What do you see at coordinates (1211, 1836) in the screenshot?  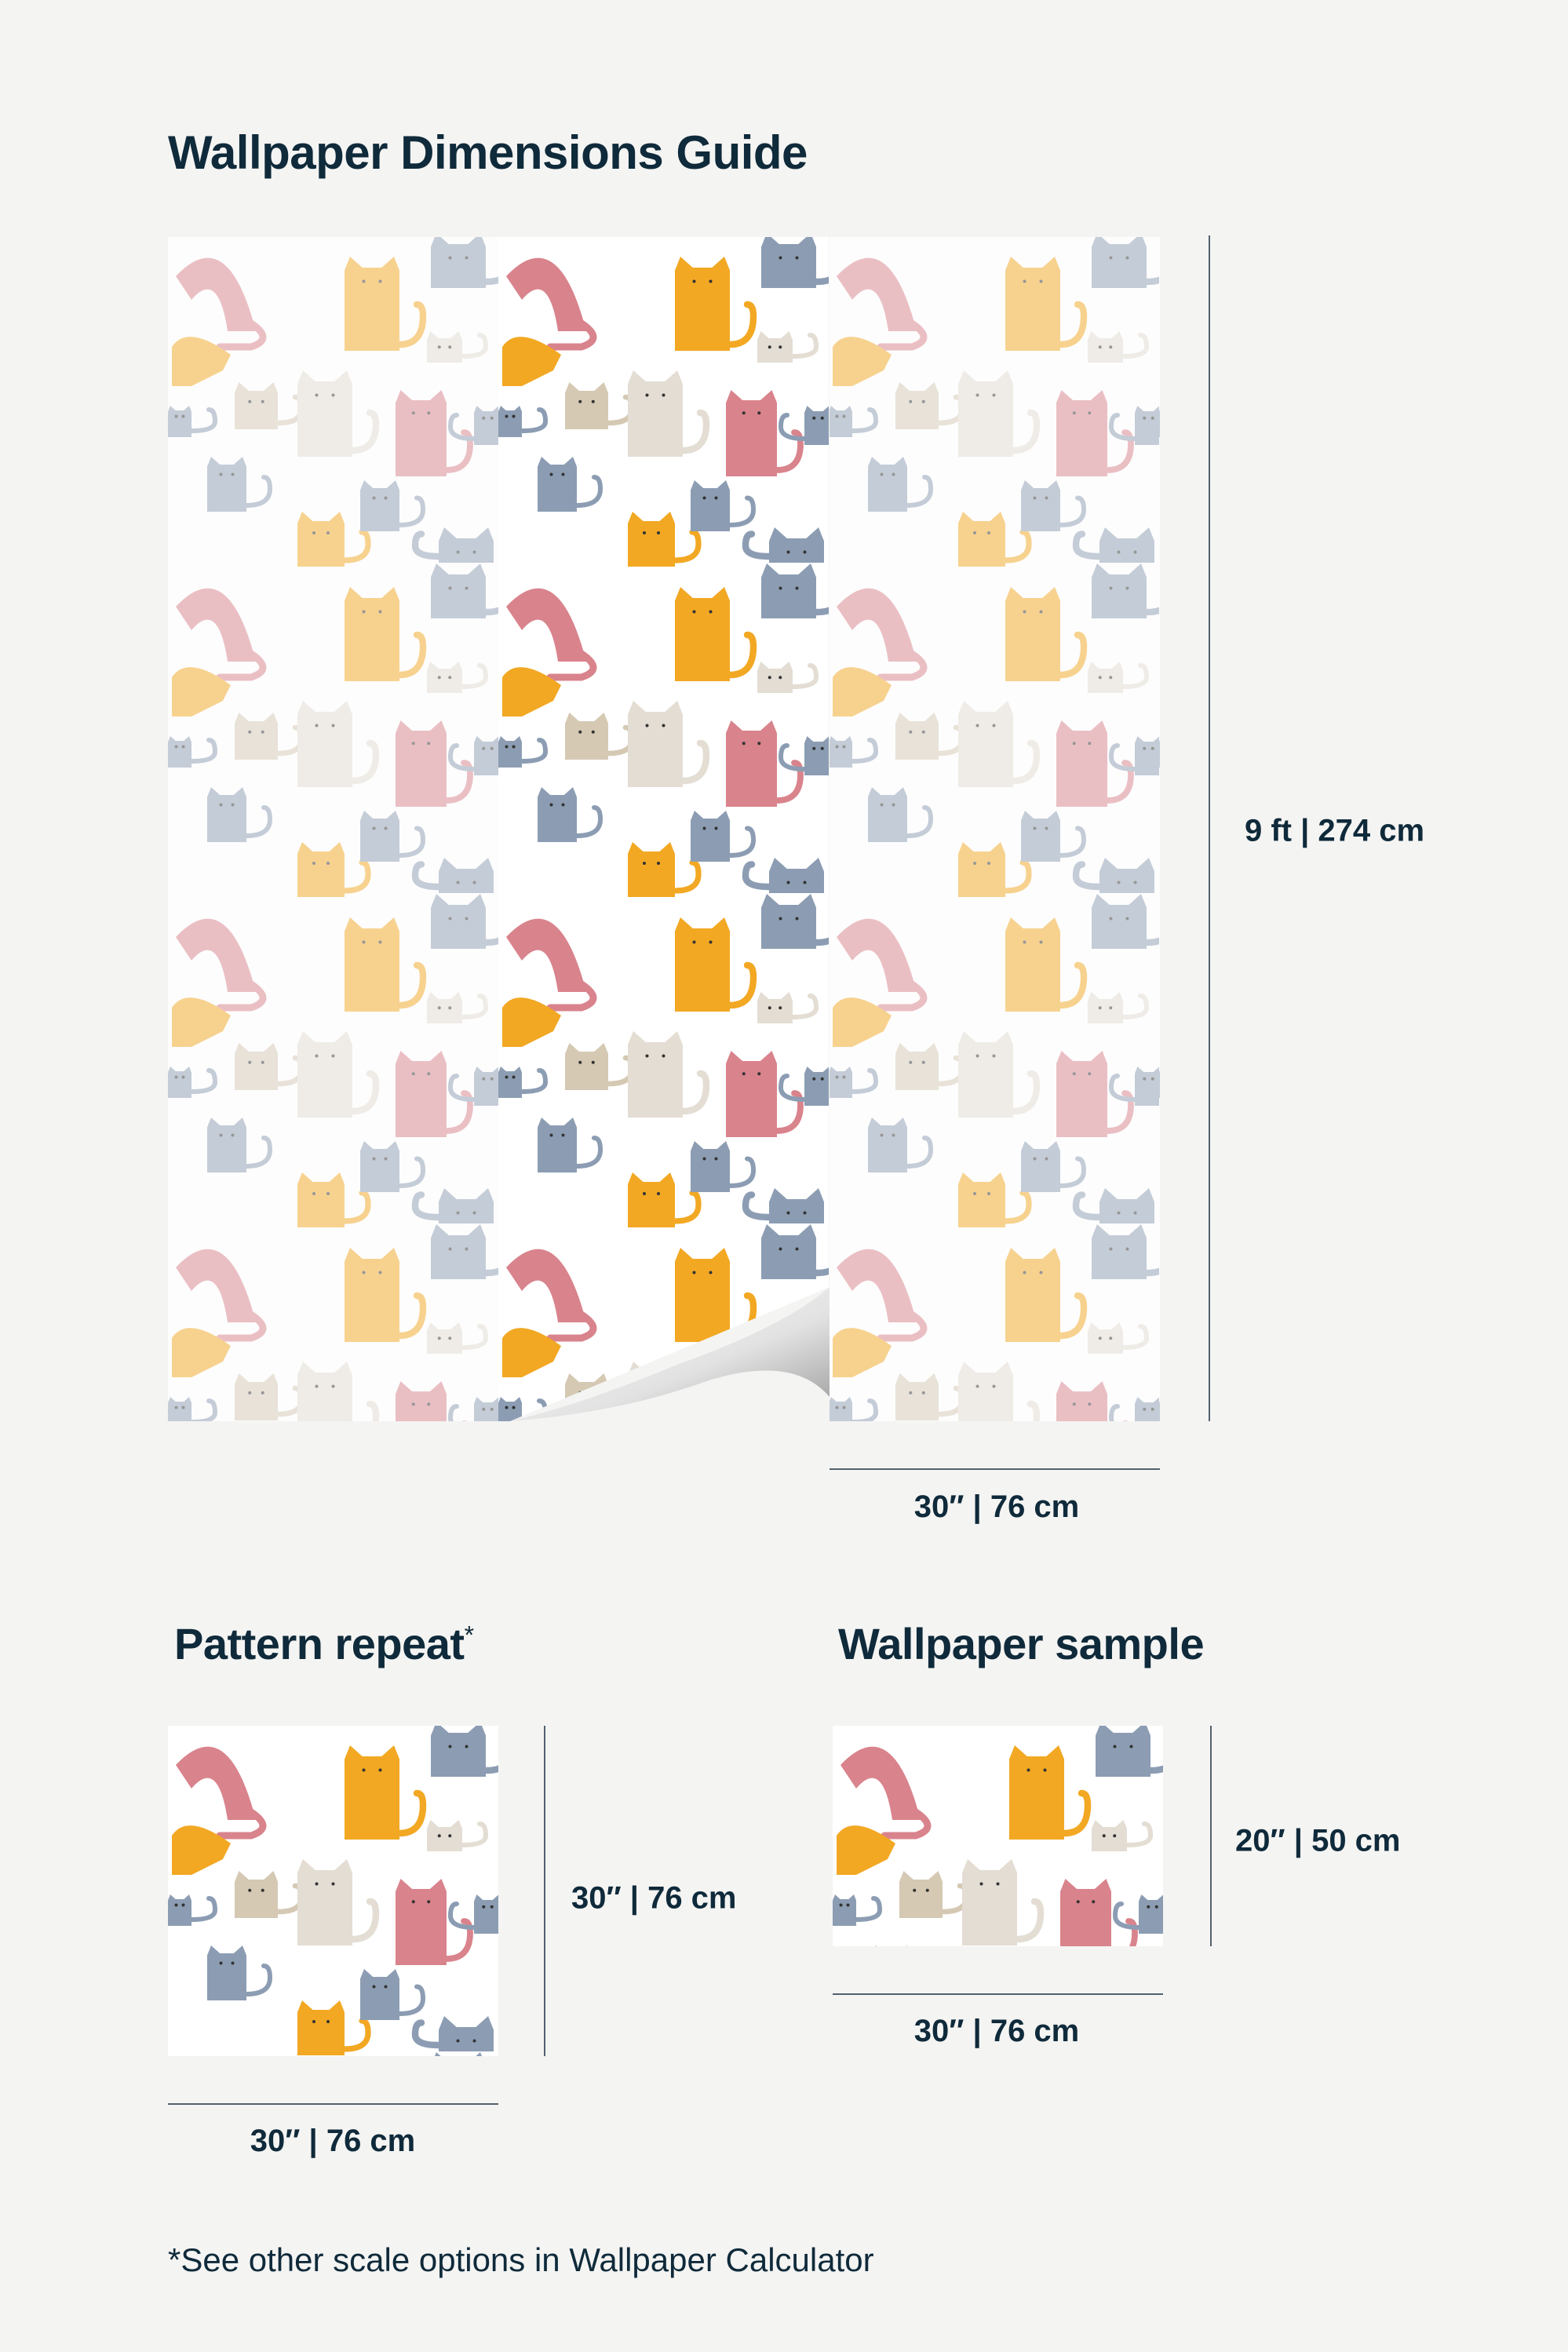 I see `sample-height-line` at bounding box center [1211, 1836].